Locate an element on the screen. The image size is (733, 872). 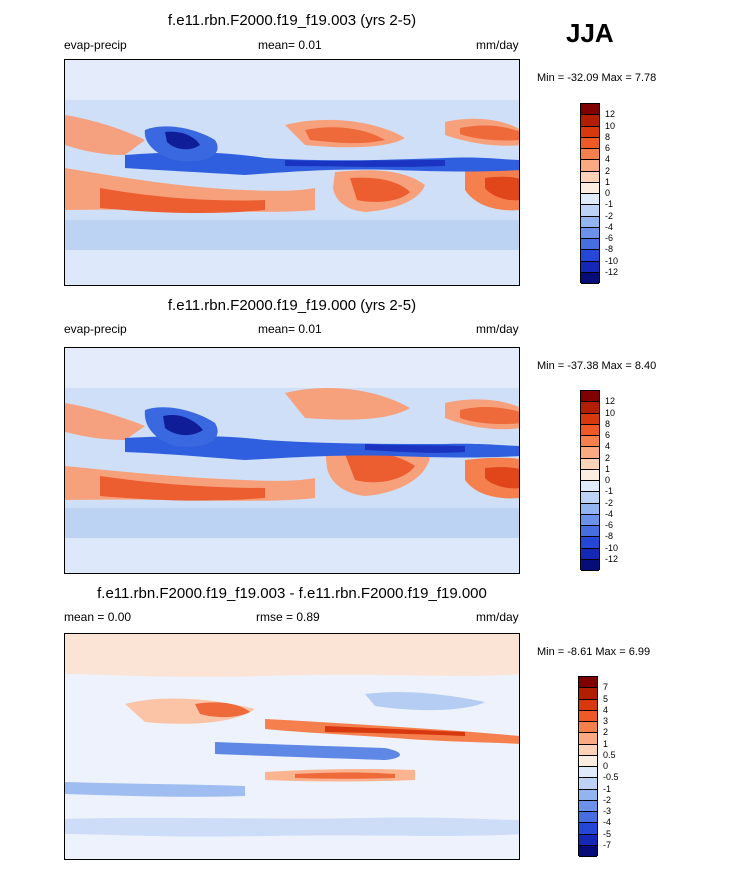
panel-1-mean-label: mean= 0.01 is located at coordinates (290, 45).